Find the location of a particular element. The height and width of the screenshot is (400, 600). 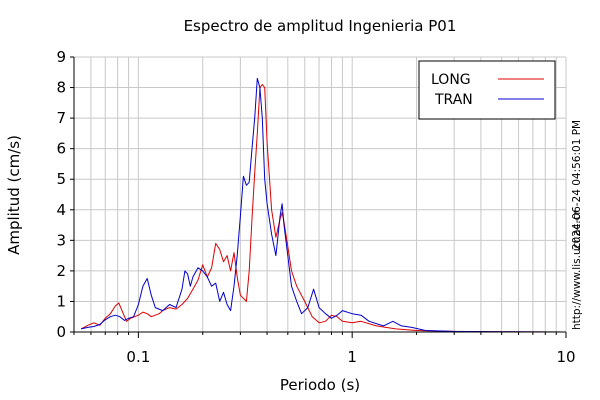

y-axis-label: Amplitud (cm/s) is located at coordinates (14, 195).